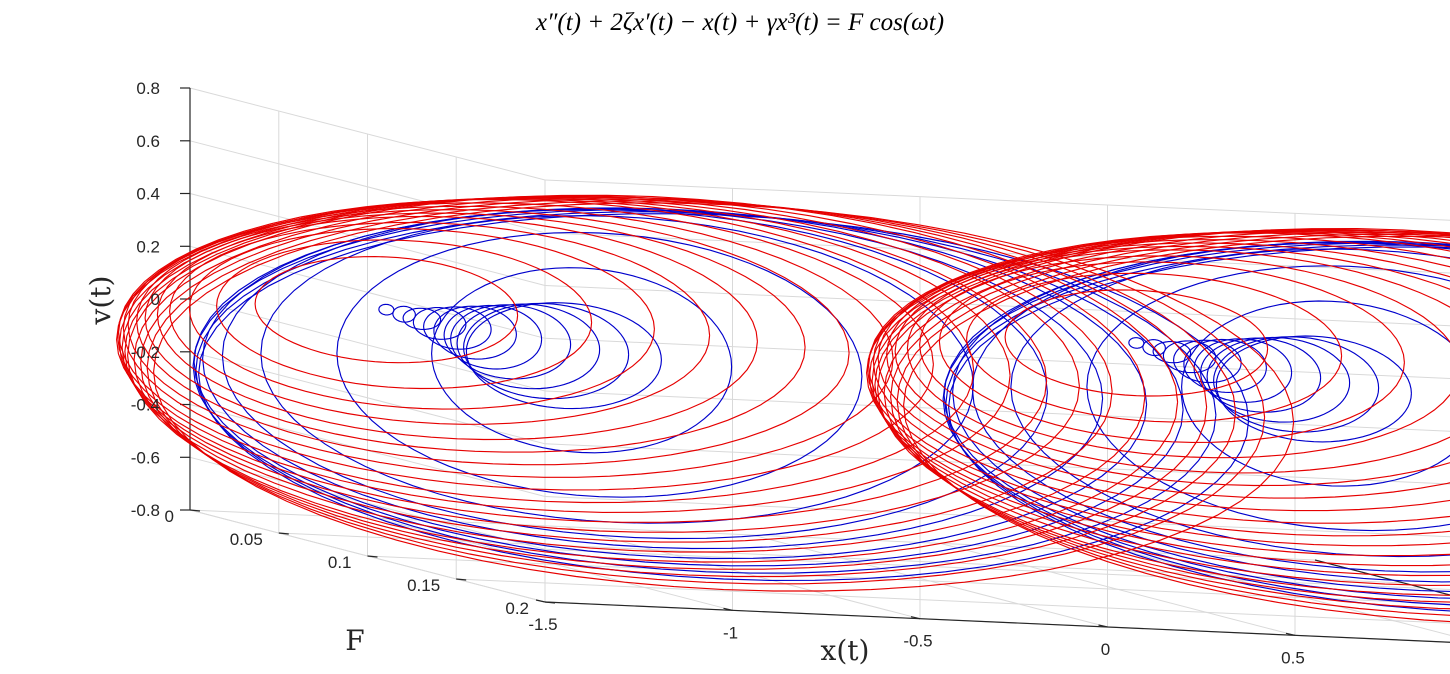 This screenshot has height=674, width=1450. What do you see at coordinates (169, 516) in the screenshot?
I see `y-tick-label: 0` at bounding box center [169, 516].